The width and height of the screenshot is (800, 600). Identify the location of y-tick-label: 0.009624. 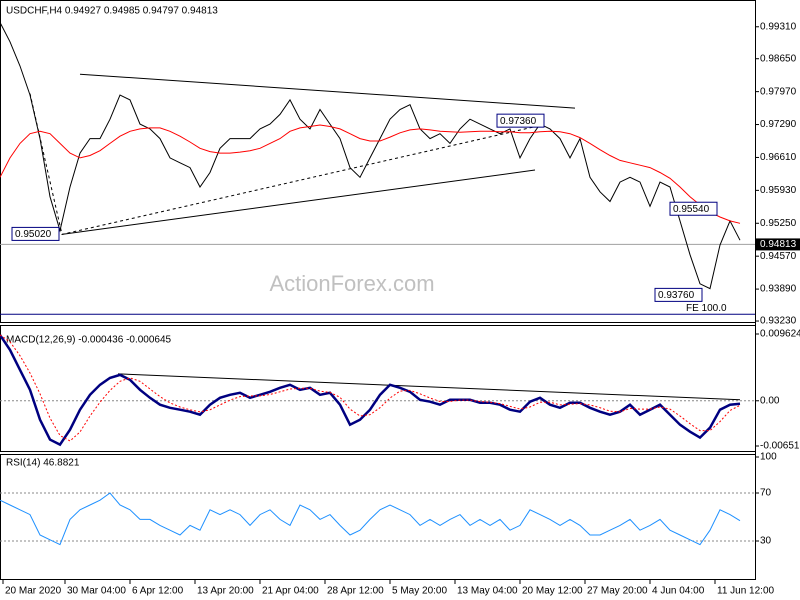
(780, 334).